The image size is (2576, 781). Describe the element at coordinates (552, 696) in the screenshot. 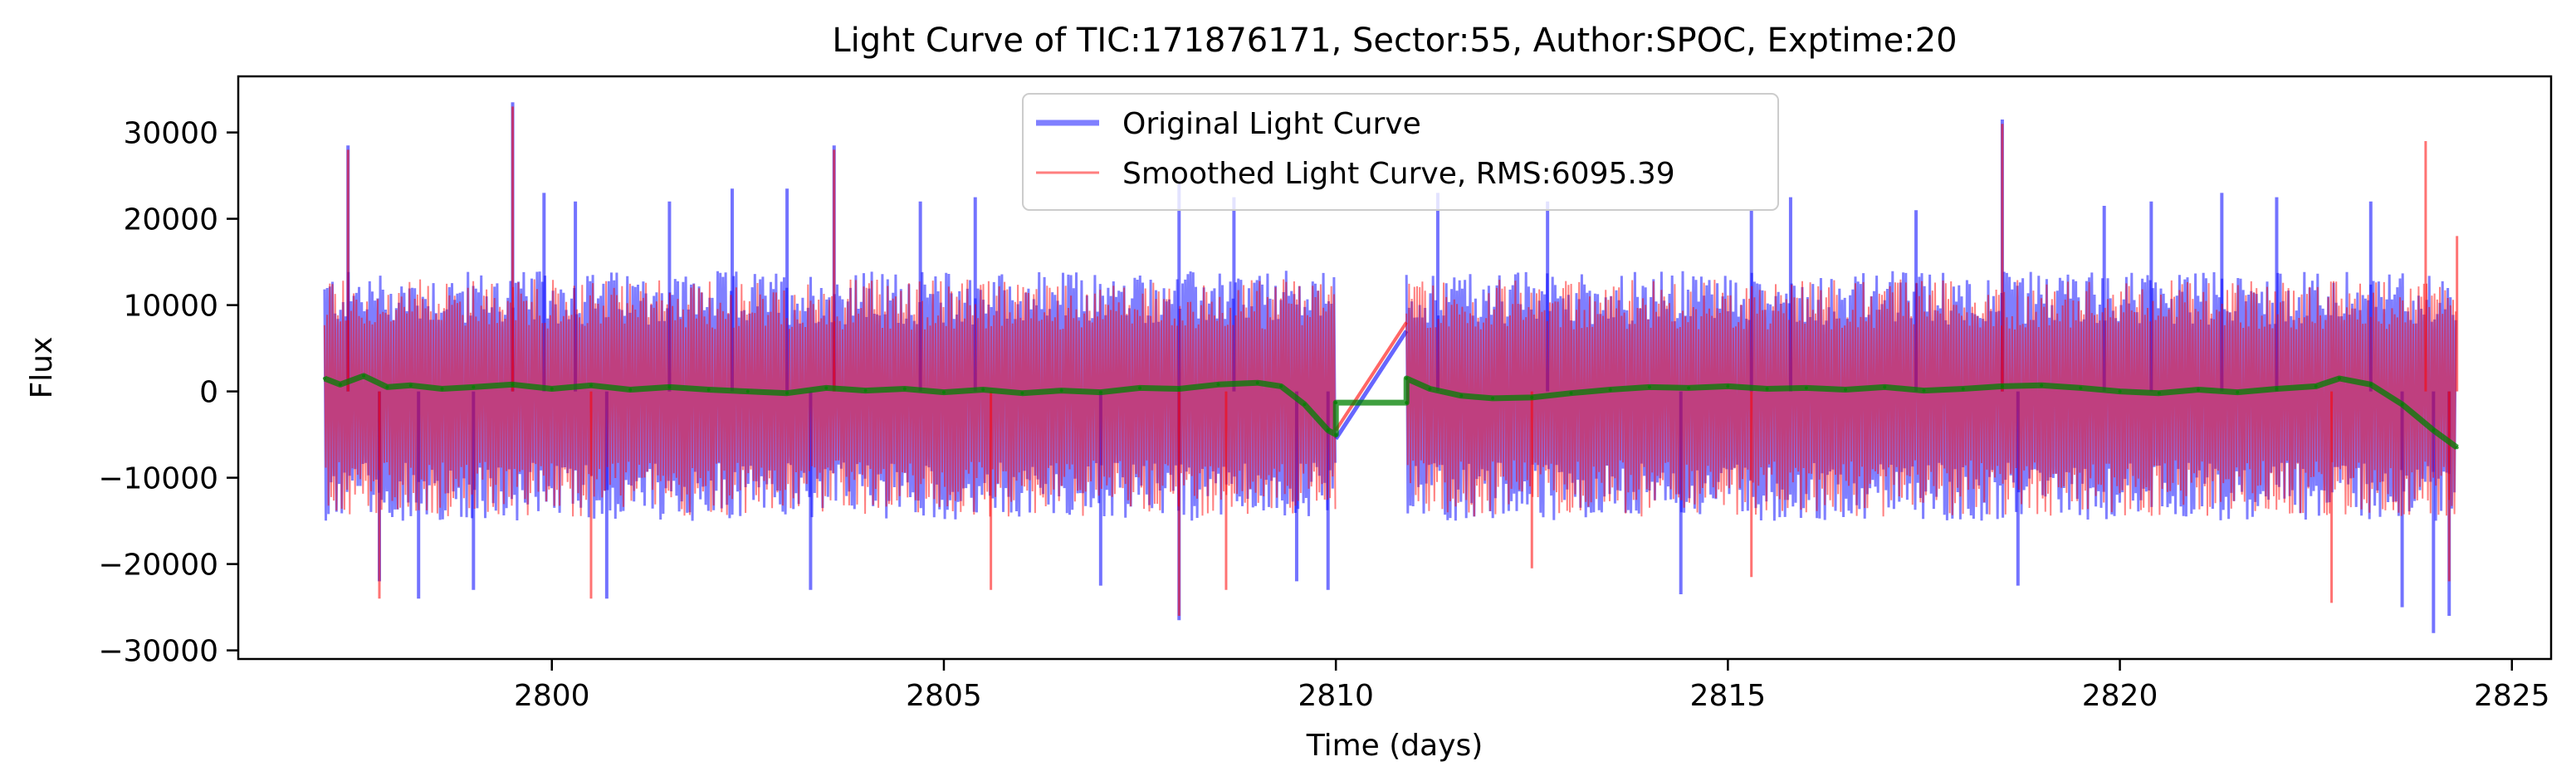

I see `x-tick-label-0: 2800` at that location.